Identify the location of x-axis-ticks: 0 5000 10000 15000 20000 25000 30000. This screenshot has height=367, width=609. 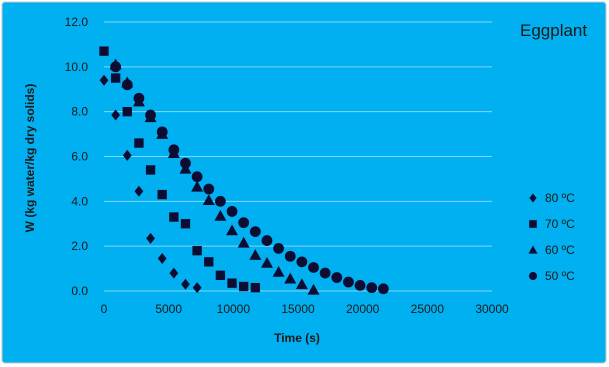
(305, 309).